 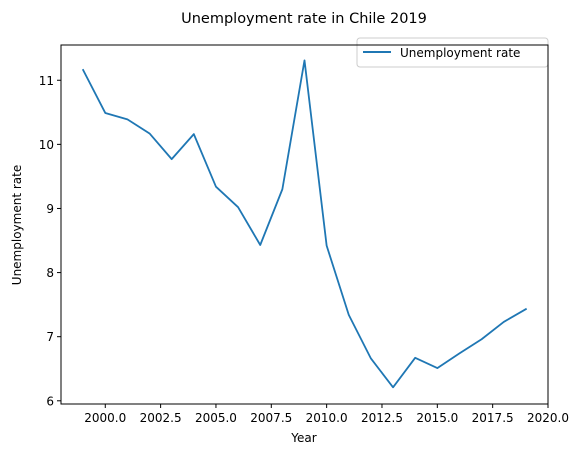 What do you see at coordinates (327, 418) in the screenshot?
I see `x-tick-label: 2010.0` at bounding box center [327, 418].